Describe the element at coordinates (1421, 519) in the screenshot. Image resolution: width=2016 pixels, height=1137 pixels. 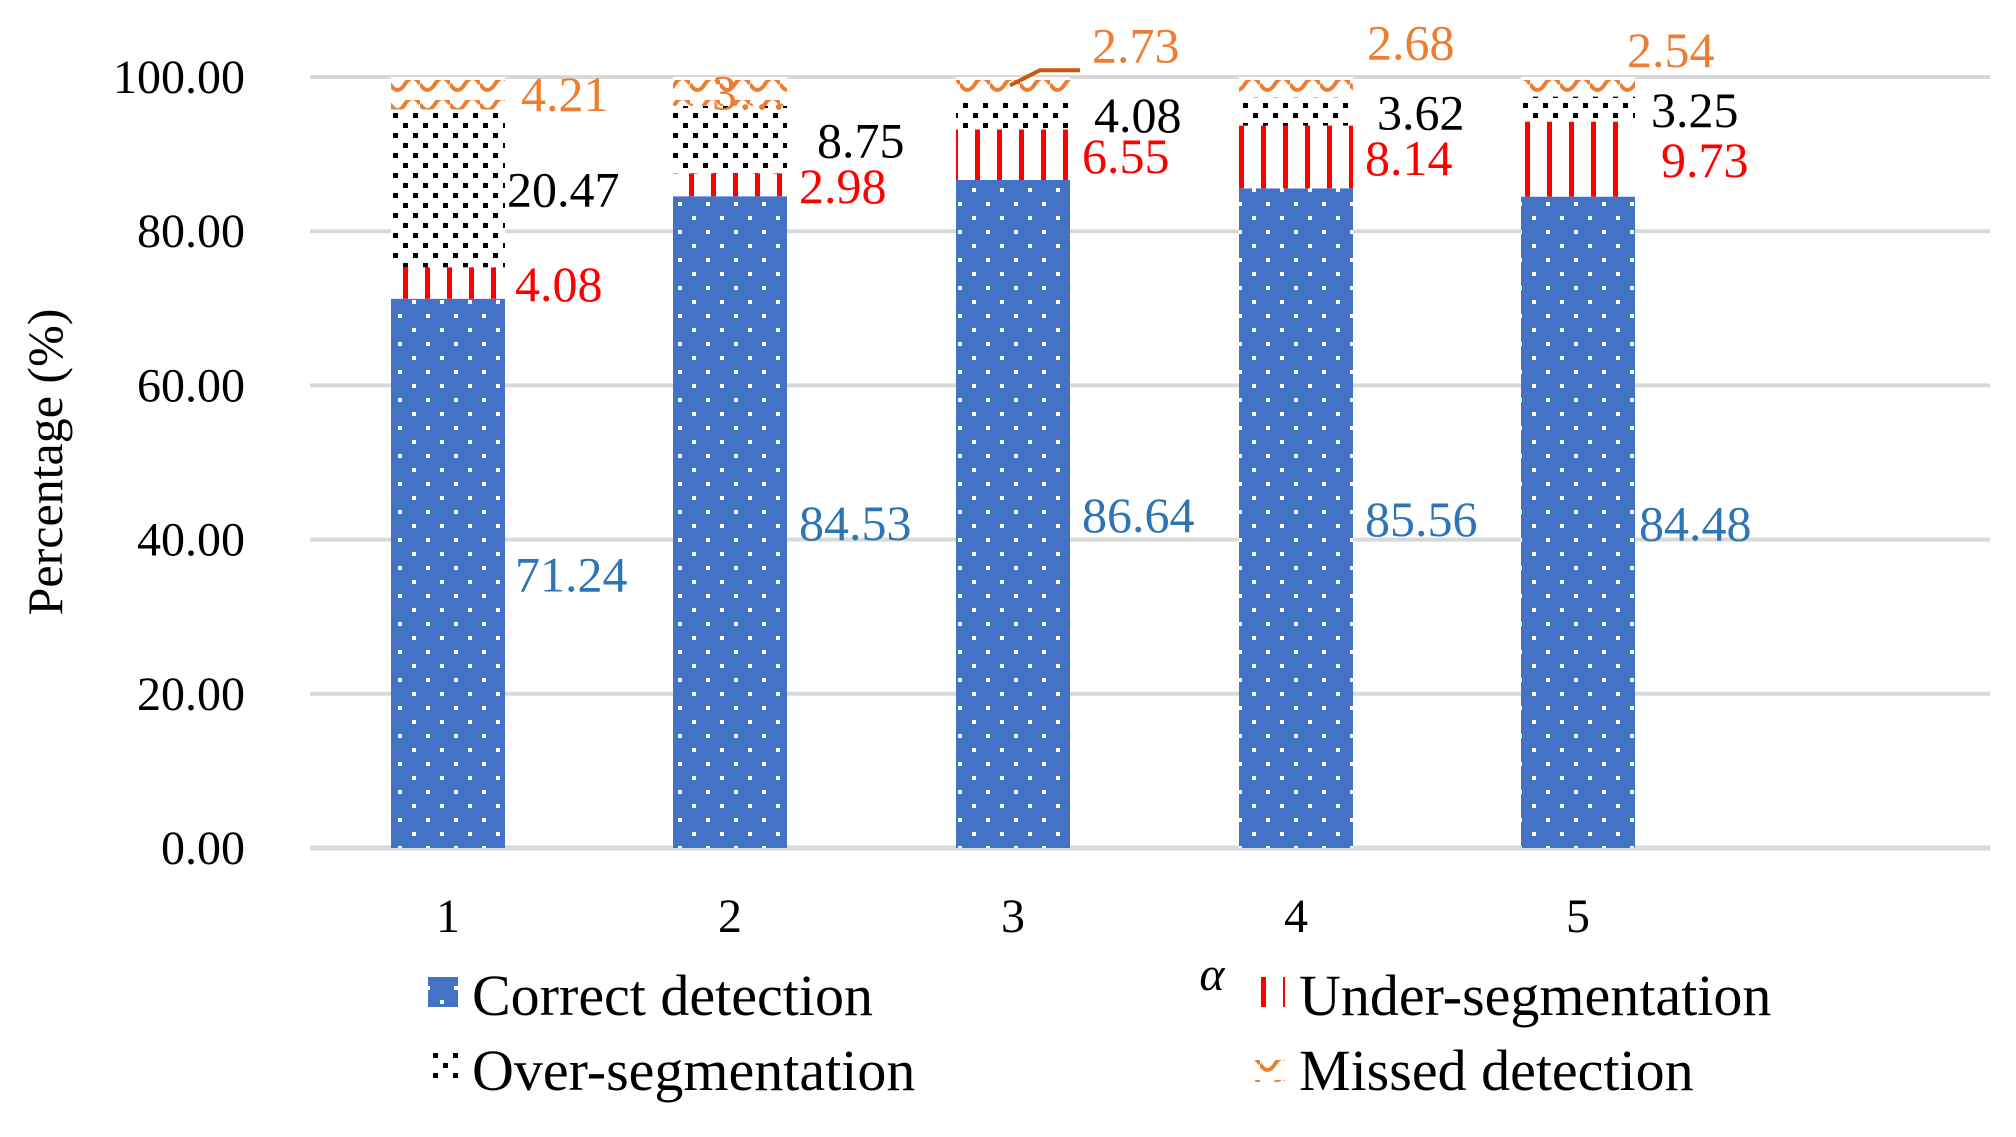
I see `data-label: 85.56` at that location.